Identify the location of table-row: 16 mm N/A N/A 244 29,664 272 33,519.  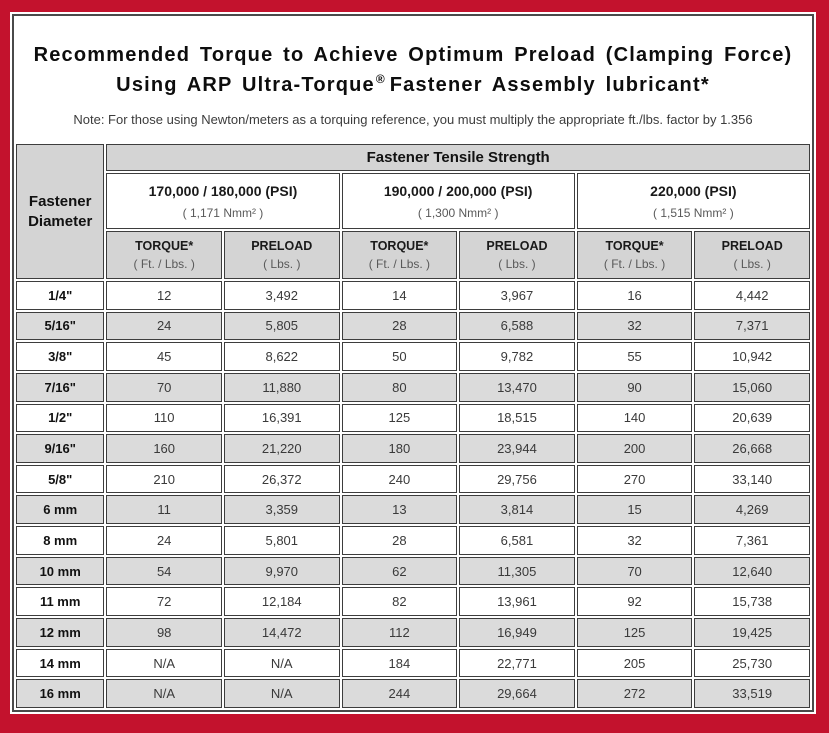
(413, 693).